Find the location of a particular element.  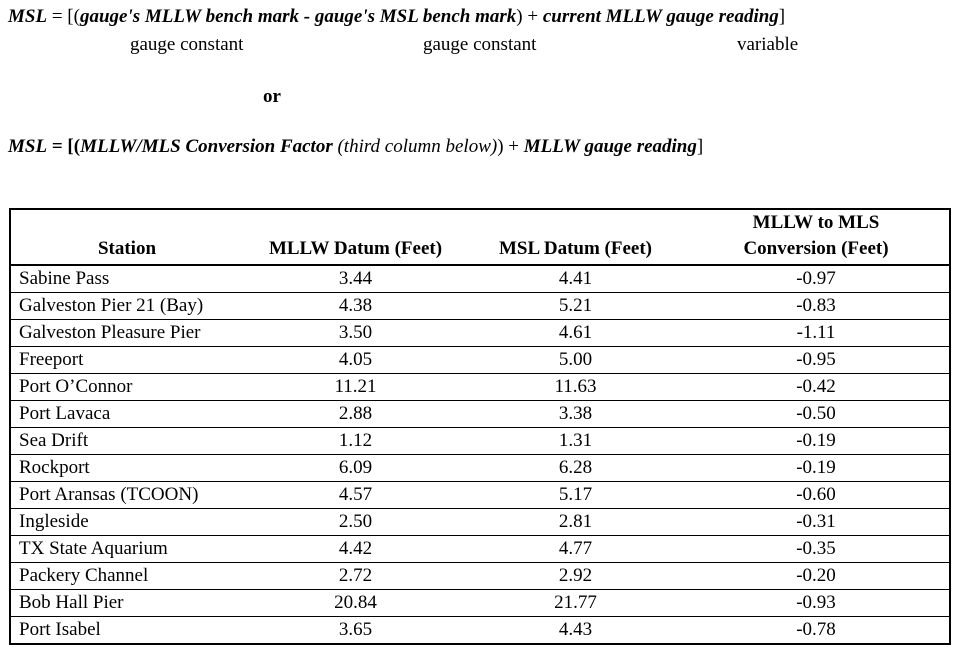

msl-cell: 4.43 is located at coordinates (575, 629).